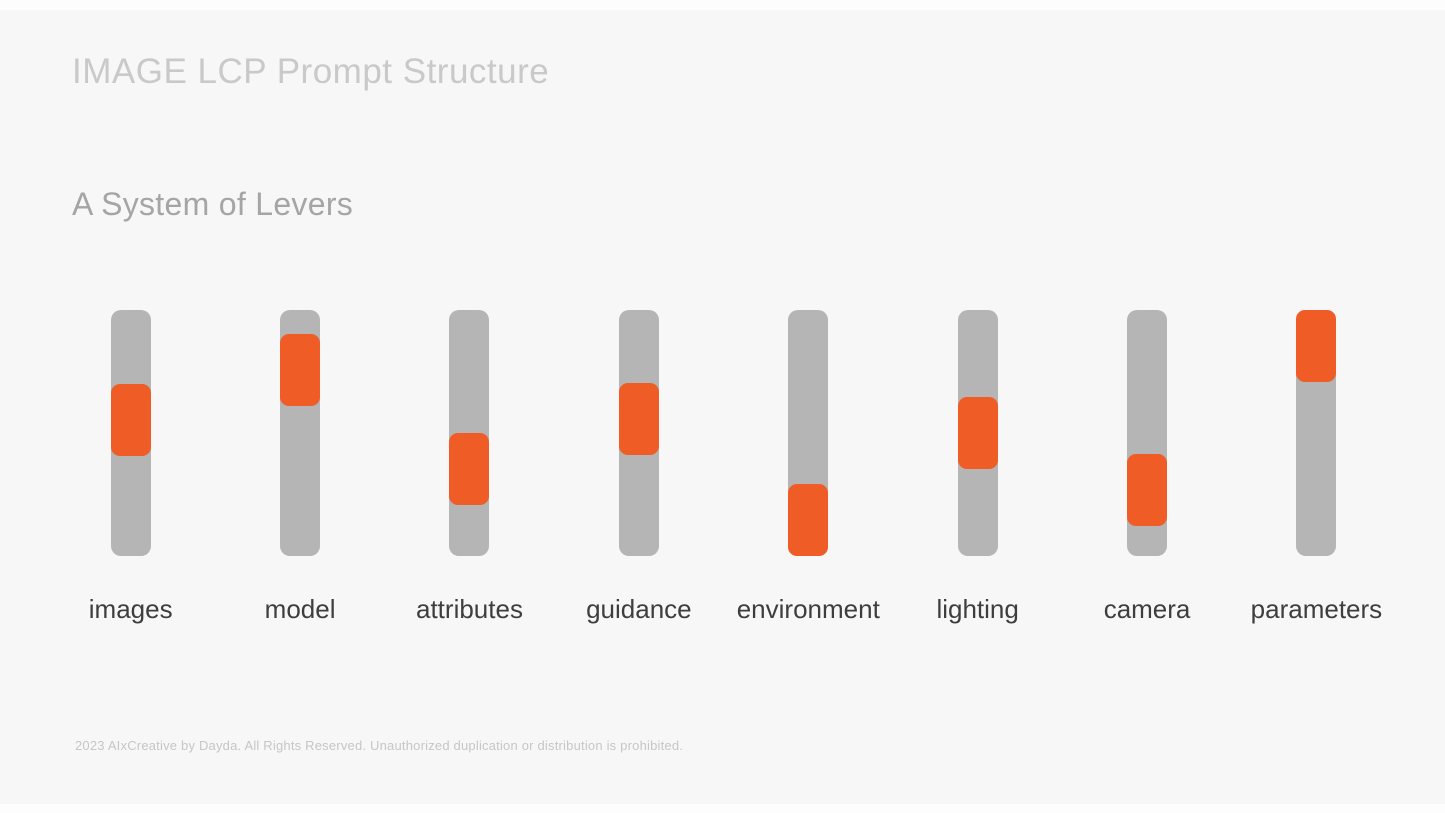 The width and height of the screenshot is (1445, 813). What do you see at coordinates (977, 609) in the screenshot?
I see `lever-label: lighting` at bounding box center [977, 609].